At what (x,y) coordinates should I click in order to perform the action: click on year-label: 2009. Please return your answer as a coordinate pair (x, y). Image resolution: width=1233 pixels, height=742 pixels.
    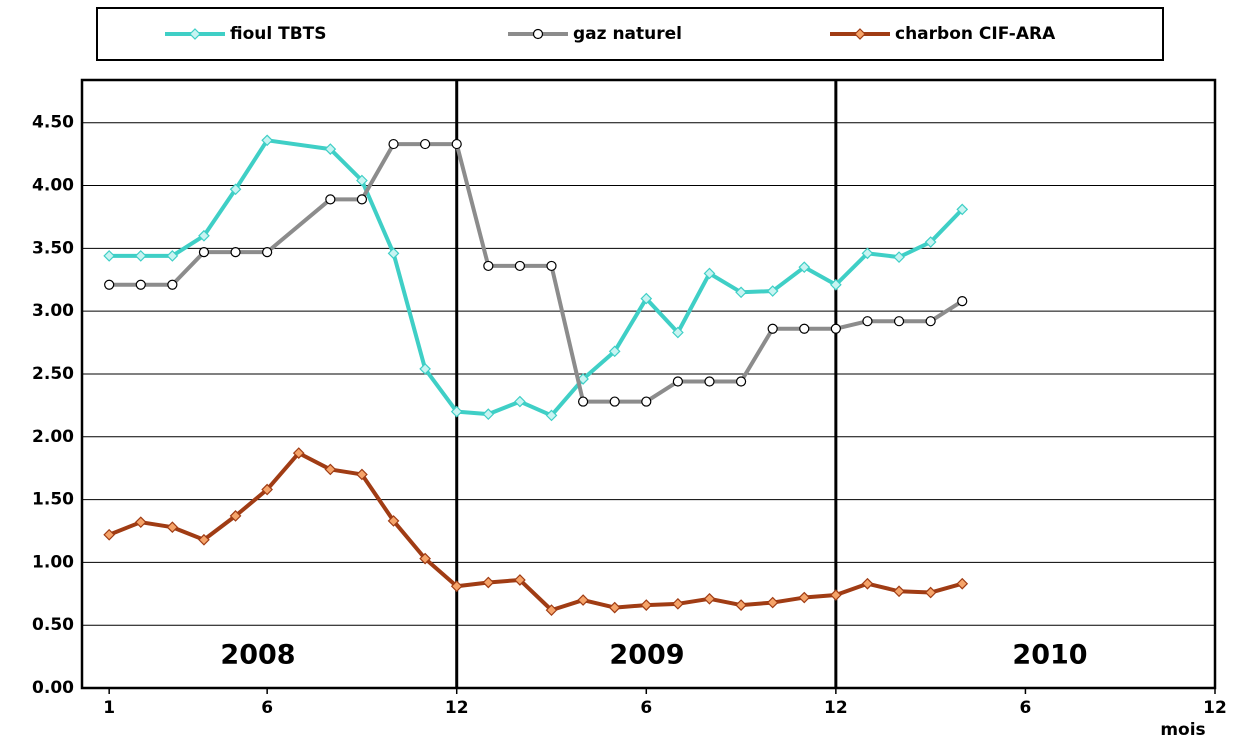
    Looking at the image, I should click on (646, 655).